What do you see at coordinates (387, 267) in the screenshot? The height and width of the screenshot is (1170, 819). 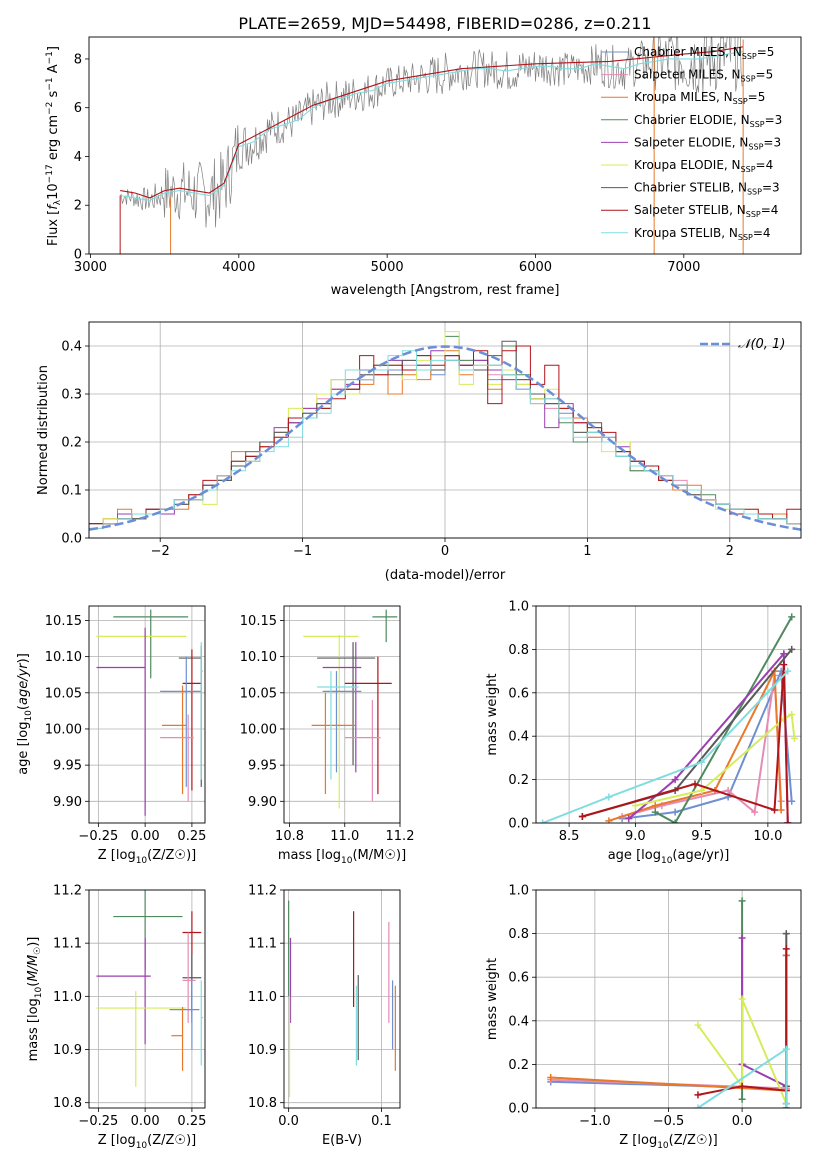 I see `x-tick-label: 5000` at bounding box center [387, 267].